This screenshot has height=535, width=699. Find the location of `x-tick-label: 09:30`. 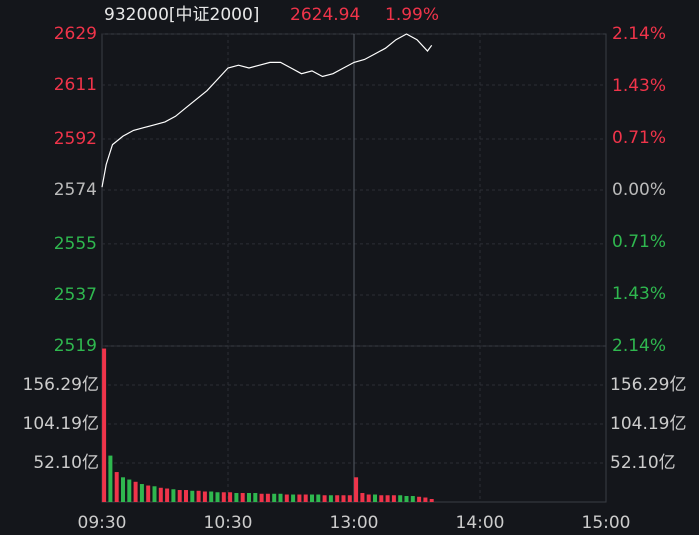

x-tick-label: 09:30 is located at coordinates (102, 523).